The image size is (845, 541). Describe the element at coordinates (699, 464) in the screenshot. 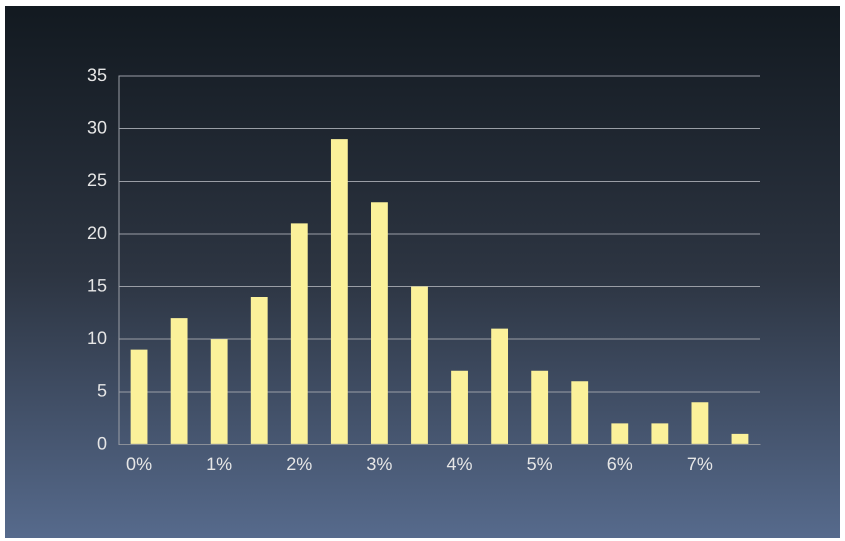

I see `x-tick-label: 7%` at that location.